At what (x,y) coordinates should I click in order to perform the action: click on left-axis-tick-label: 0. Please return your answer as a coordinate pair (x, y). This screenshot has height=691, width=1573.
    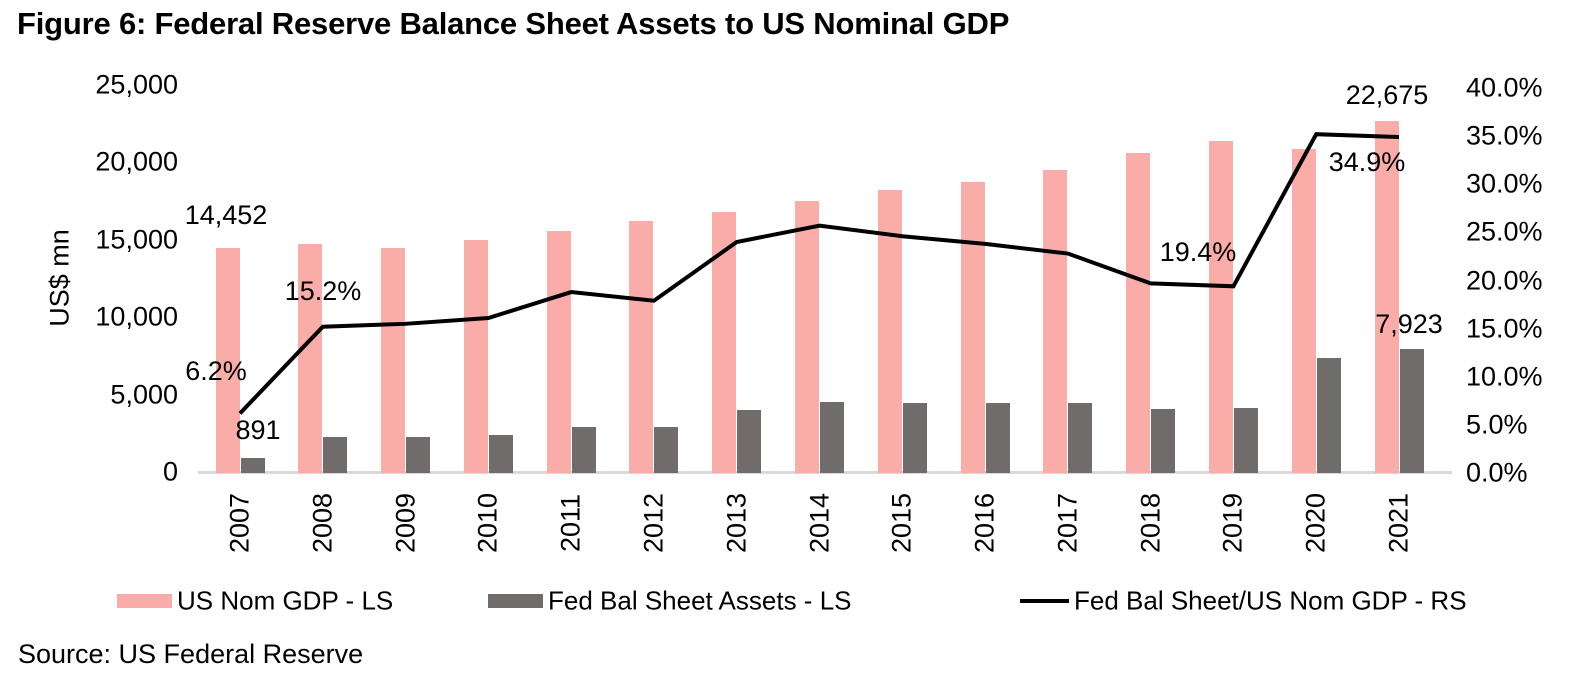
    Looking at the image, I should click on (170, 471).